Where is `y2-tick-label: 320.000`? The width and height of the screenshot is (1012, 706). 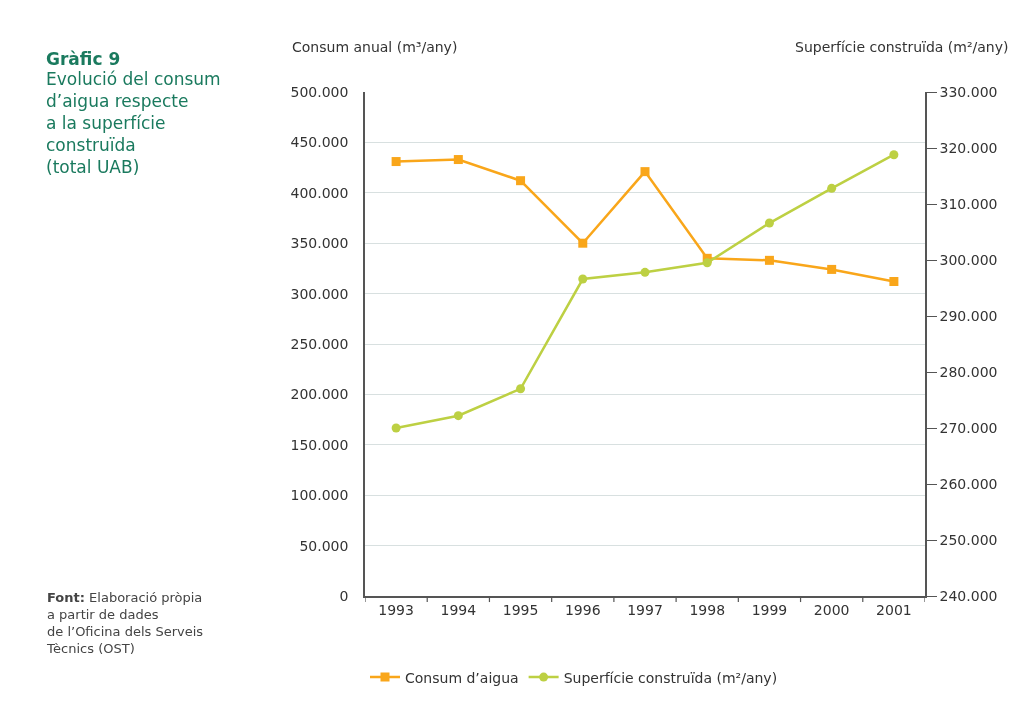
y2-tick-label: 320.000 is located at coordinates (968, 147).